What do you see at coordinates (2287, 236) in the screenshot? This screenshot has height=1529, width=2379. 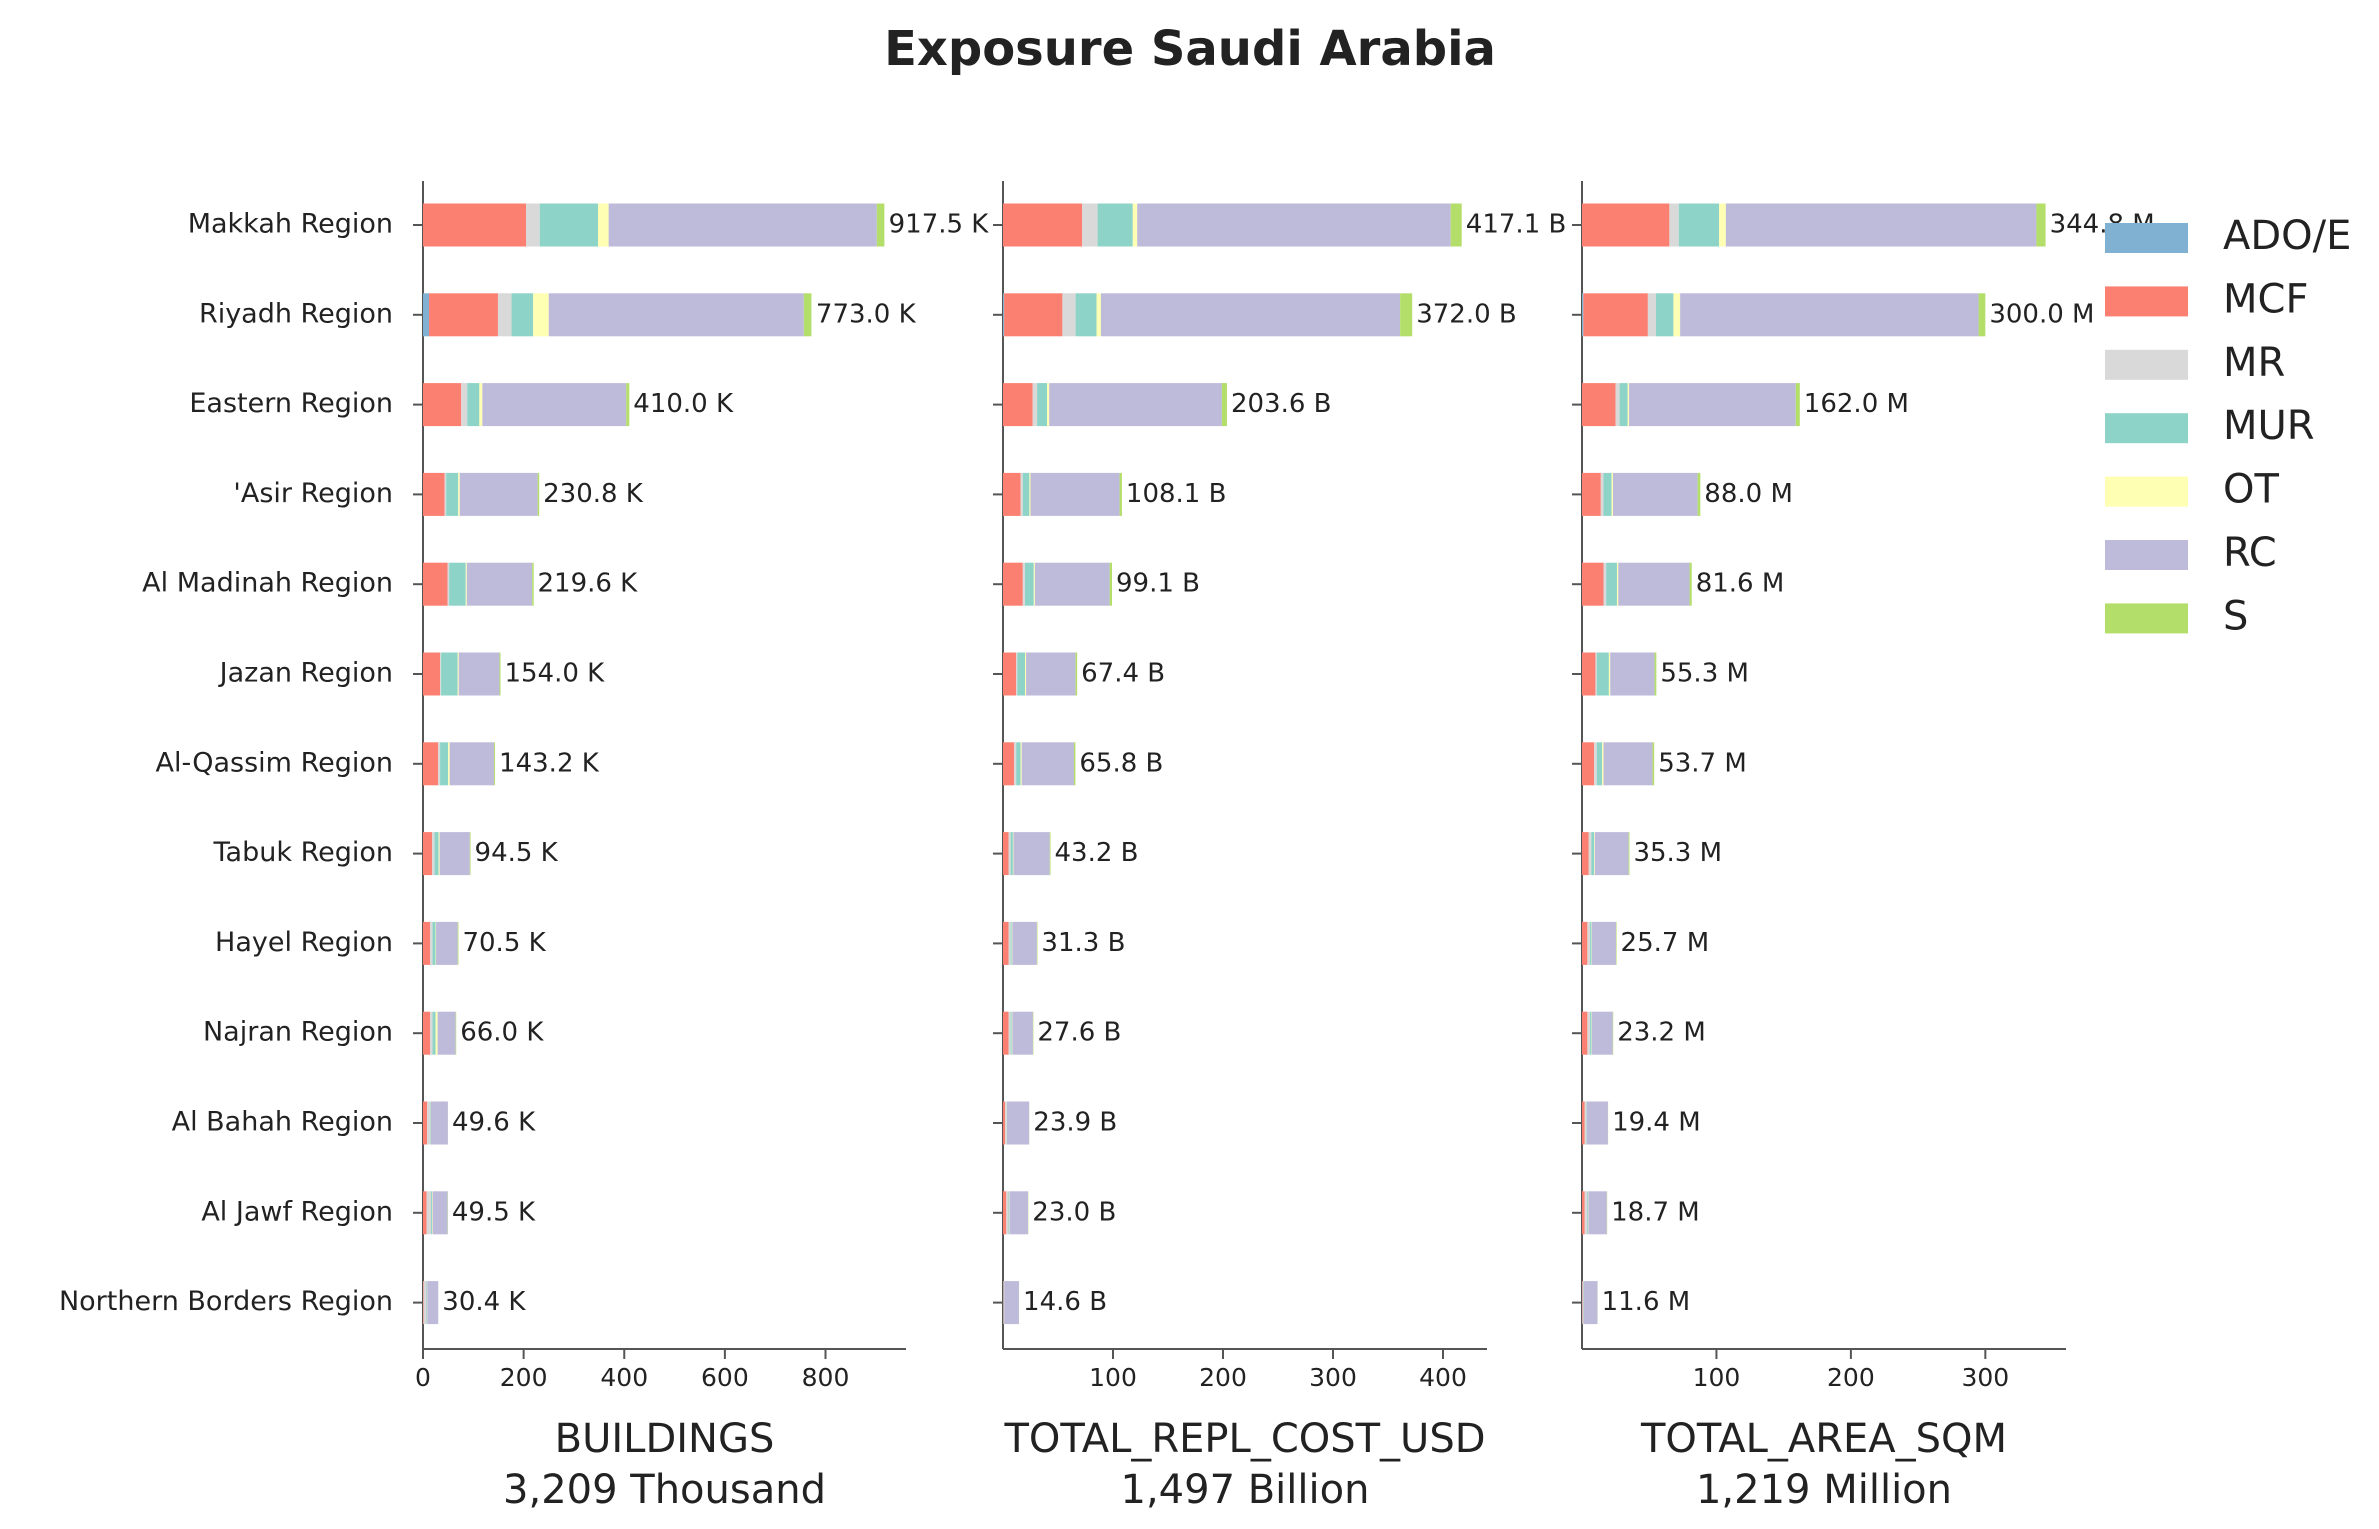 I see `legend-label: ADO/E` at bounding box center [2287, 236].